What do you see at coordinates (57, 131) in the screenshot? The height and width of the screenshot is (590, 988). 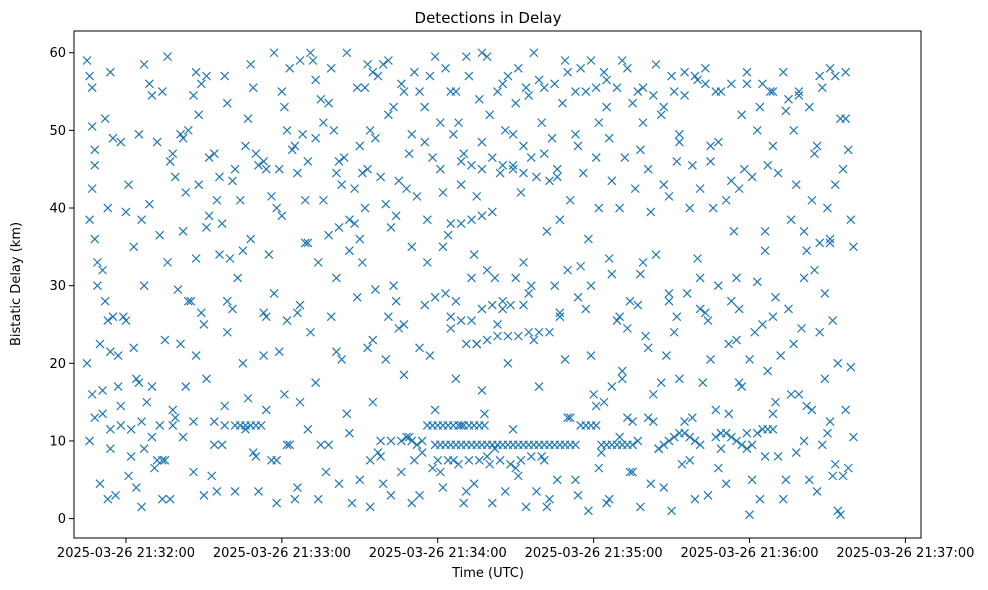 I see `y-tick-label: 50` at bounding box center [57, 131].